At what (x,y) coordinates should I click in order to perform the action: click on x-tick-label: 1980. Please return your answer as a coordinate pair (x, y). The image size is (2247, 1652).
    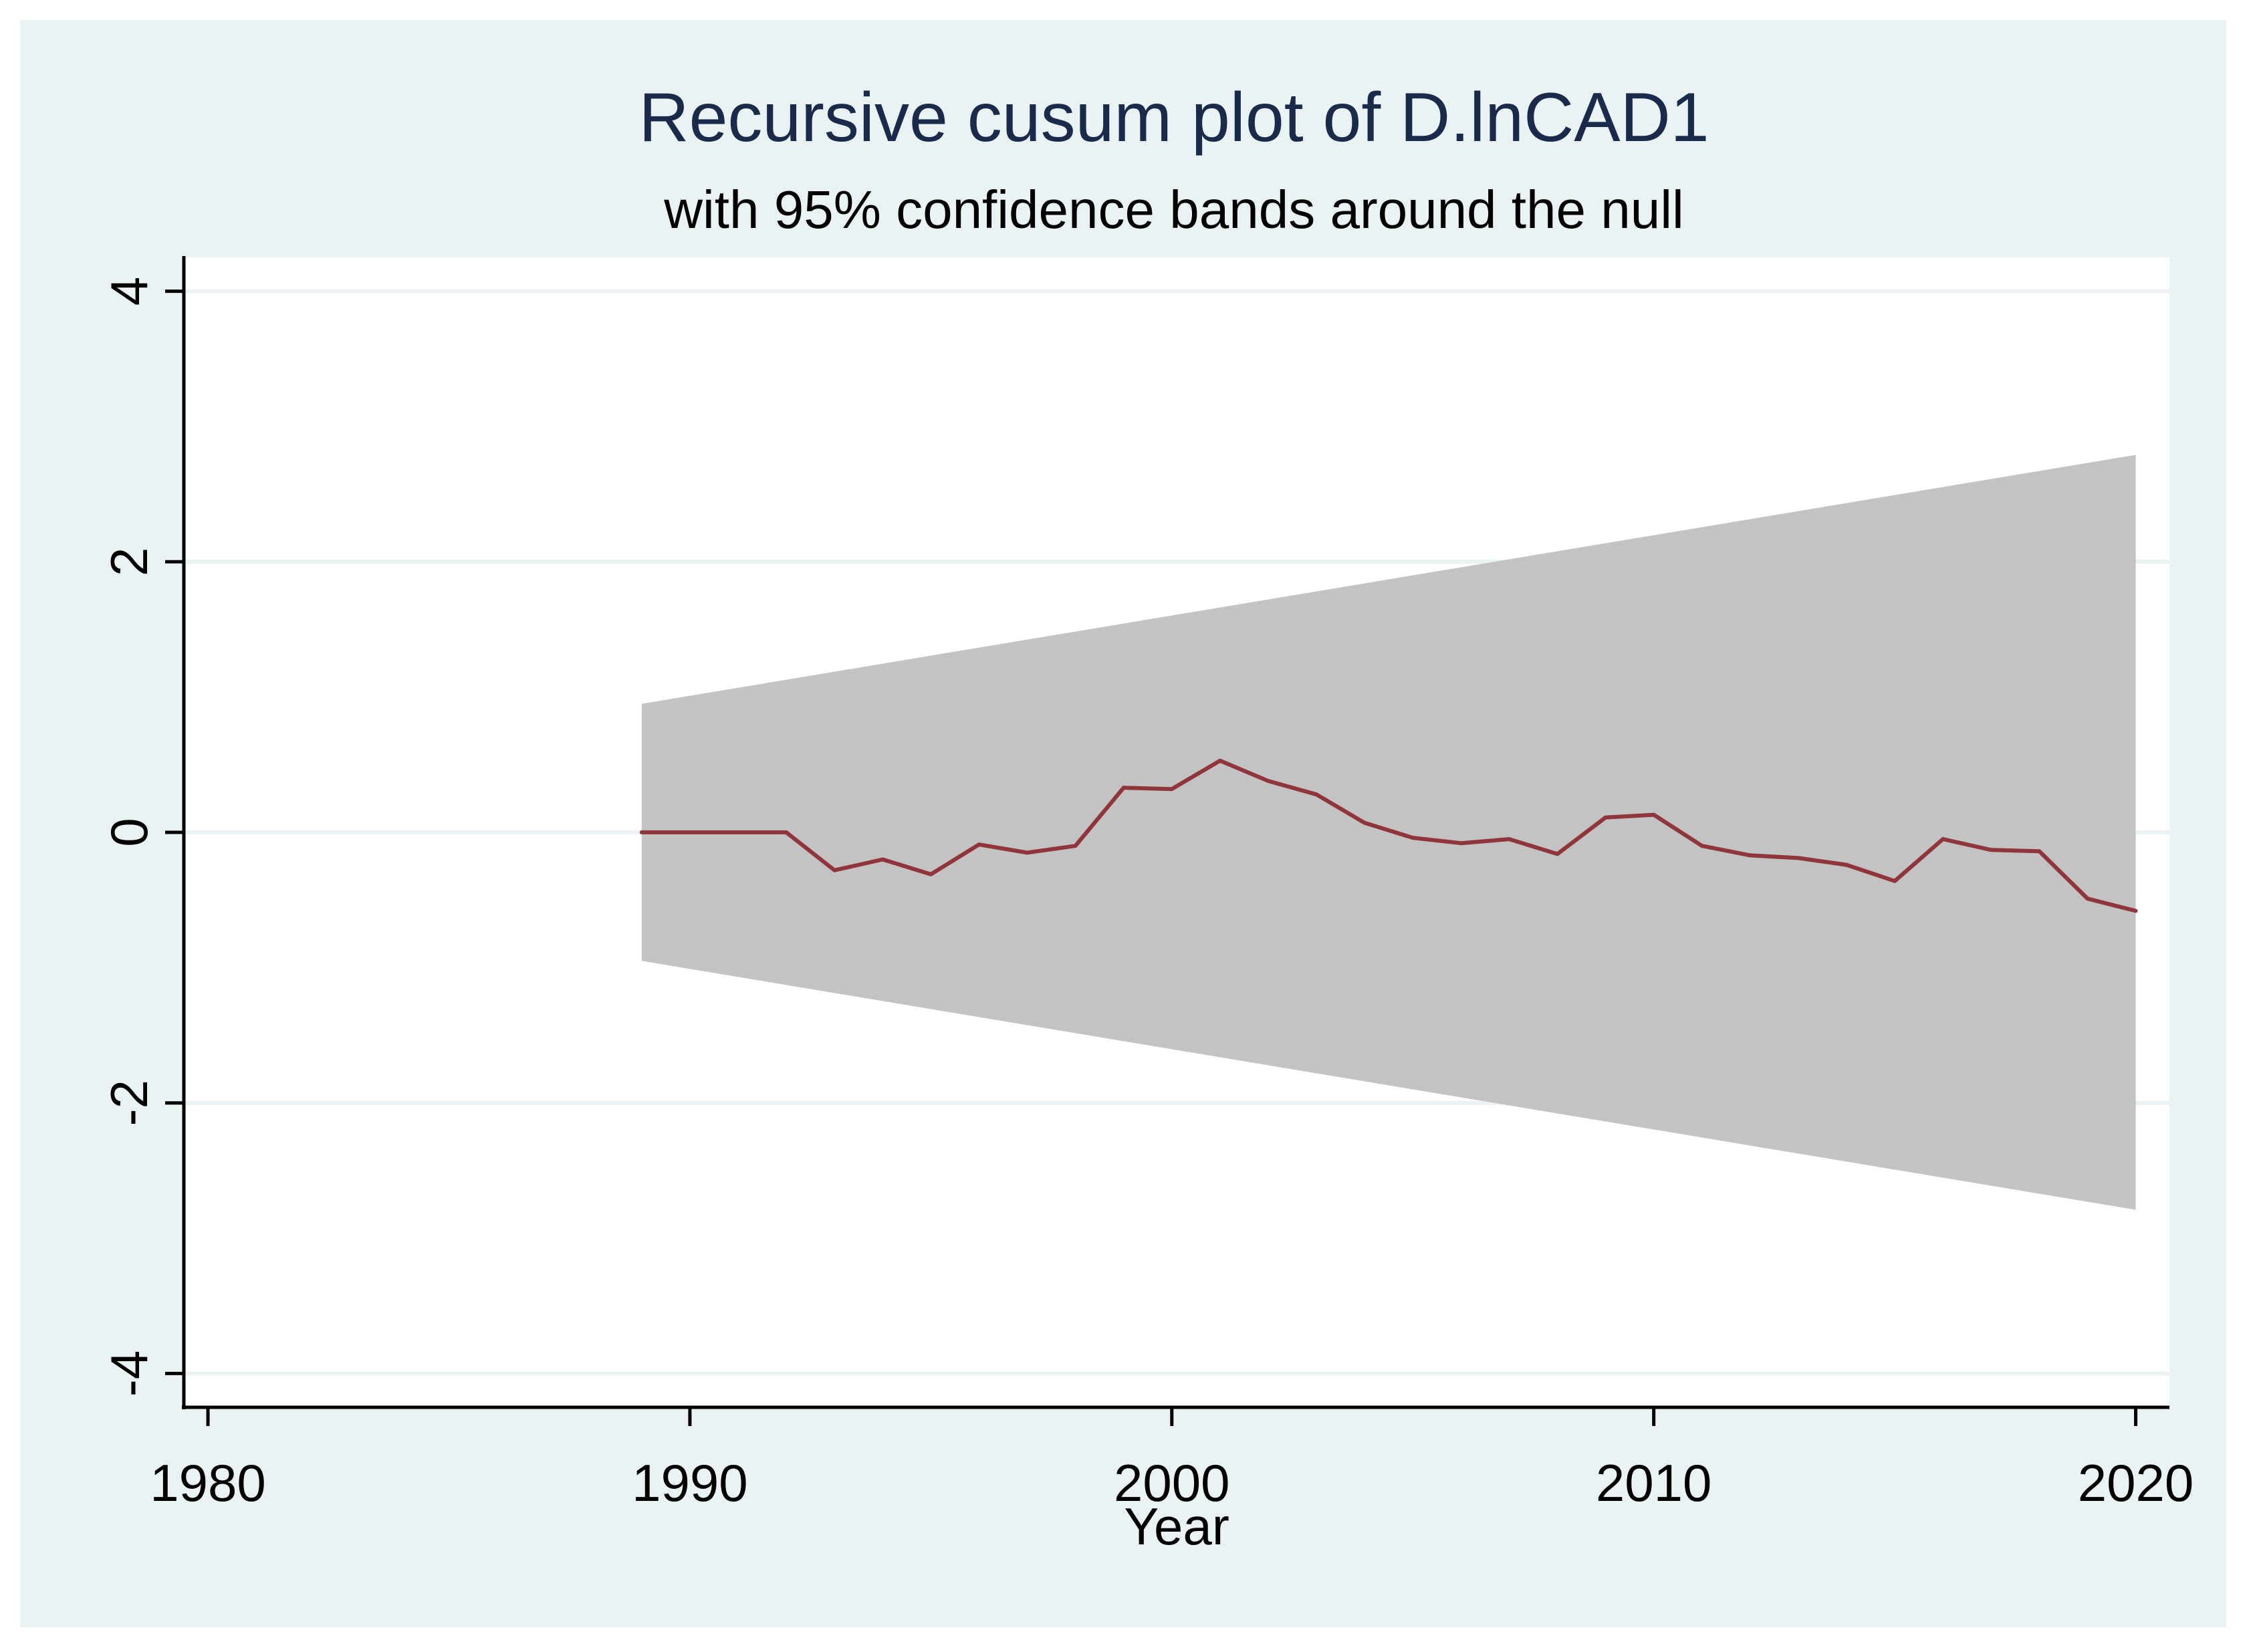
    Looking at the image, I should click on (208, 1482).